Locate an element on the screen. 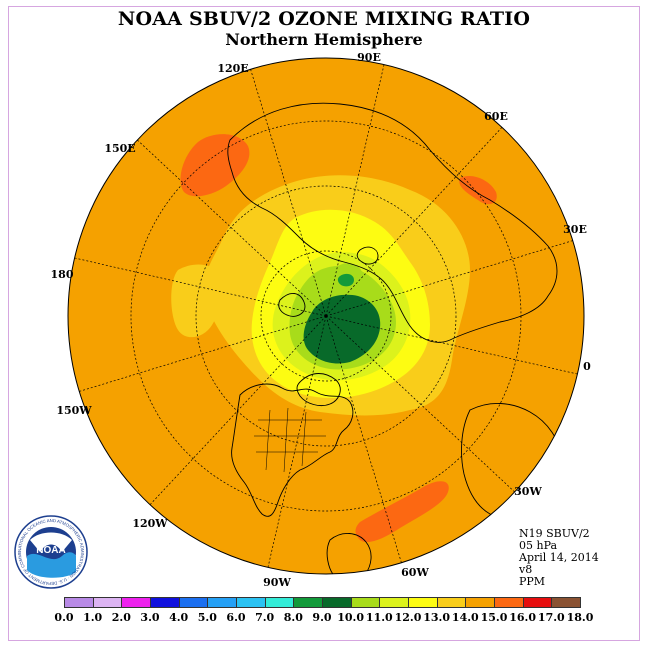 The height and width of the screenshot is (648, 648). colorbar-tick-label: 5.0 is located at coordinates (207, 617).